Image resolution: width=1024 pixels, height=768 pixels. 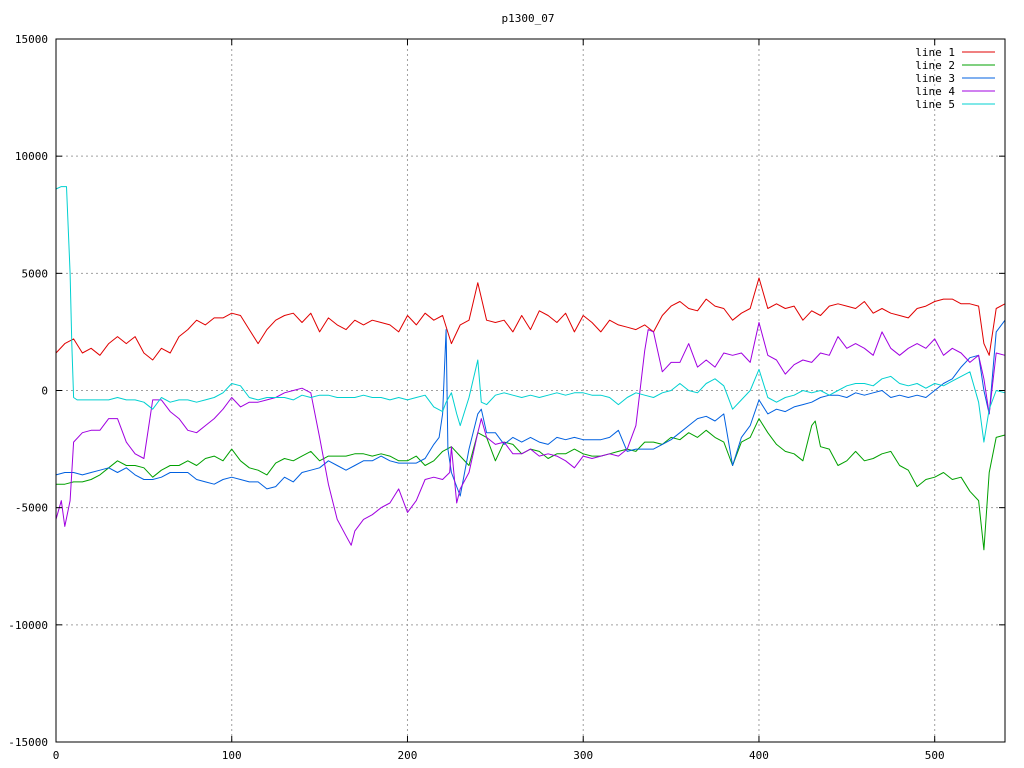 I want to click on y-tick-label: -10000, so click(x=28, y=625).